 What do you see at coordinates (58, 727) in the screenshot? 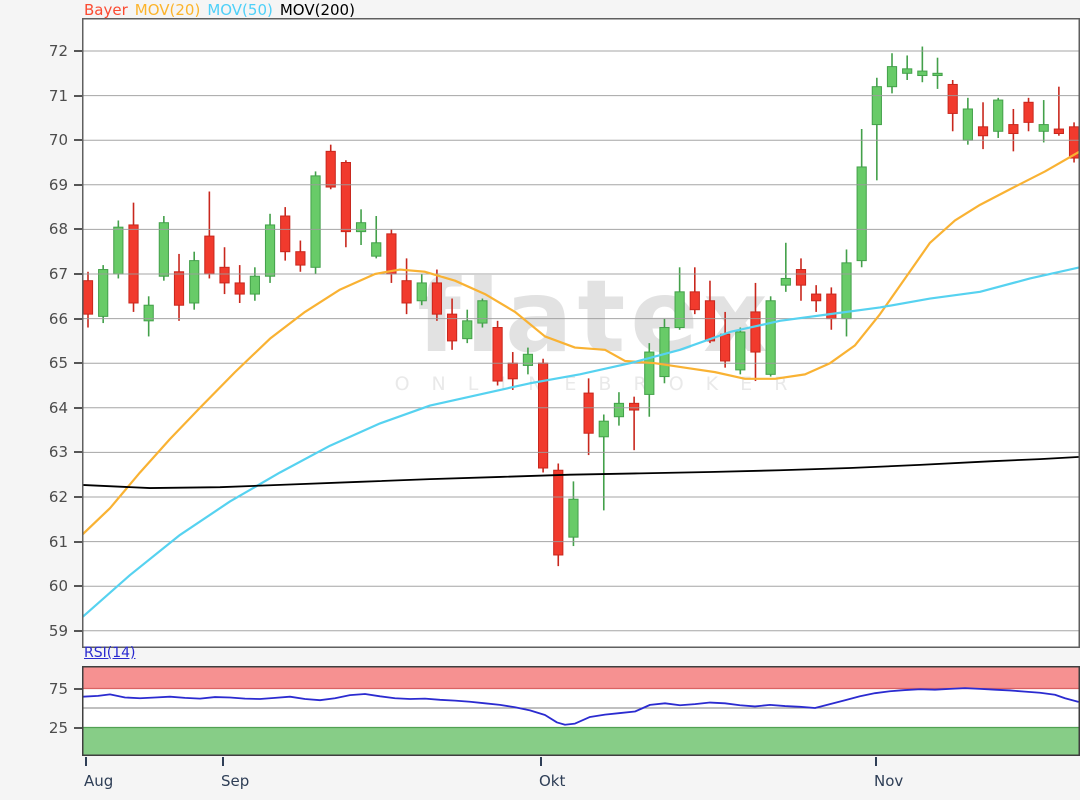
I see `rsi-axis-label: 25` at bounding box center [58, 727].